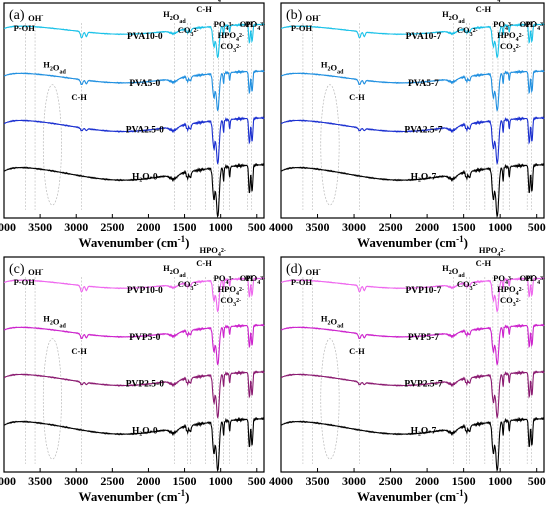 The height and width of the screenshot is (512, 550). I want to click on x-tick-label: 4000, so click(8, 481).